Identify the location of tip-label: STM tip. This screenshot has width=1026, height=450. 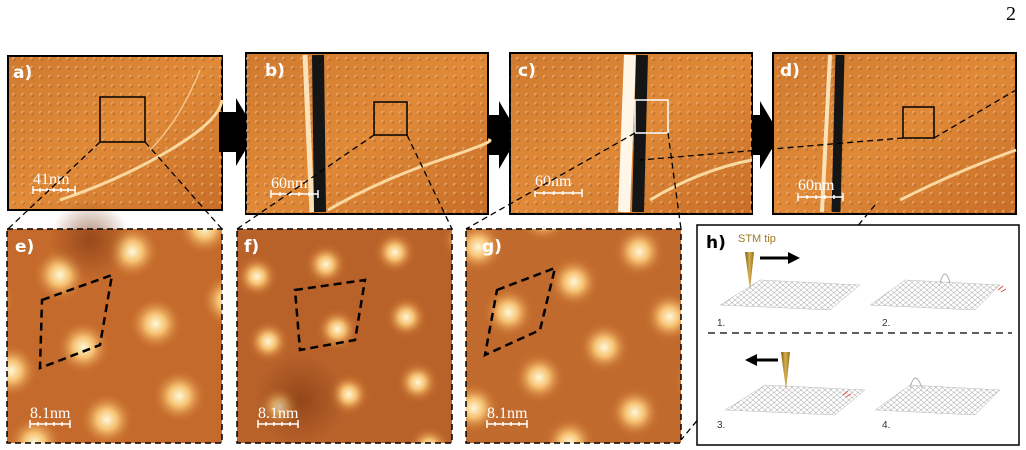
(757, 239).